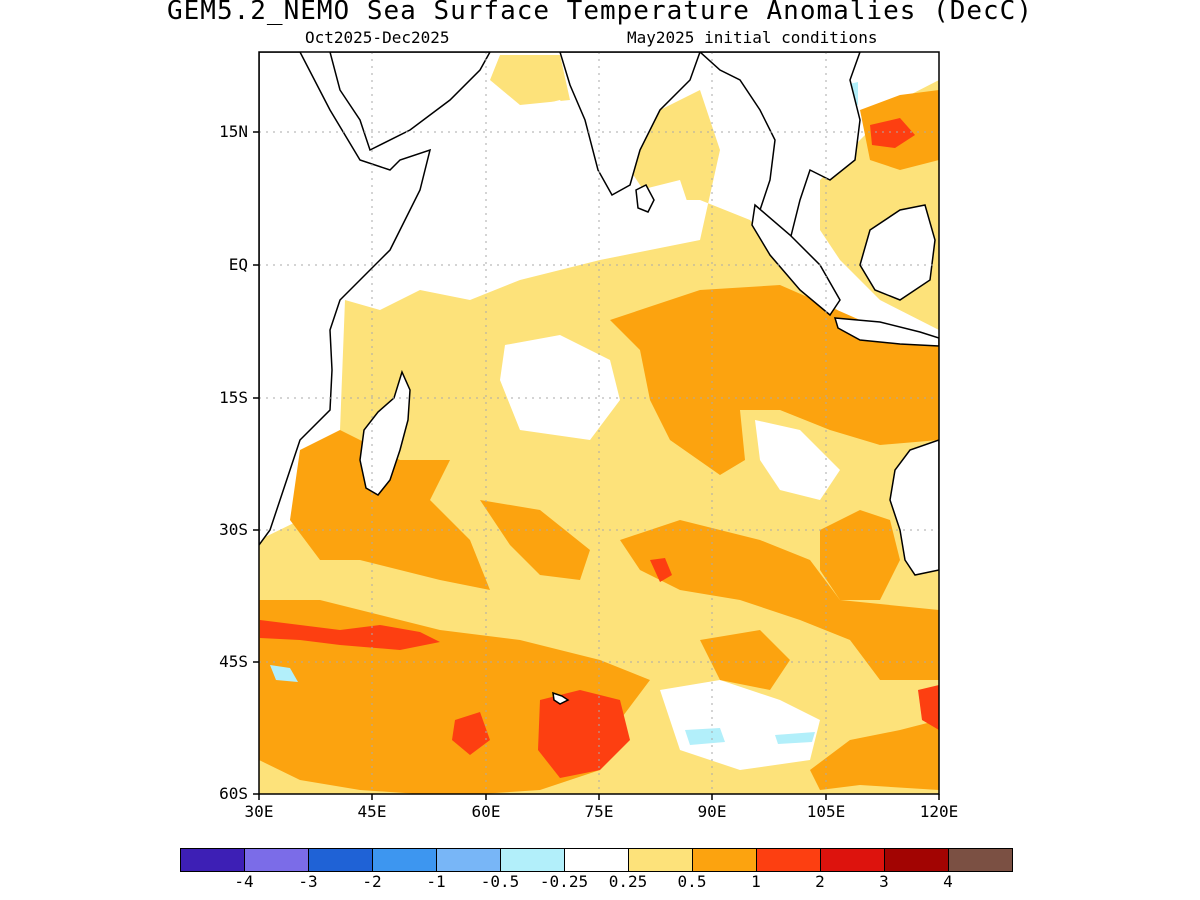 Image resolution: width=1200 pixels, height=900 pixels. Describe the element at coordinates (385, 432) in the screenshot. I see `madagascar-landmass` at that location.